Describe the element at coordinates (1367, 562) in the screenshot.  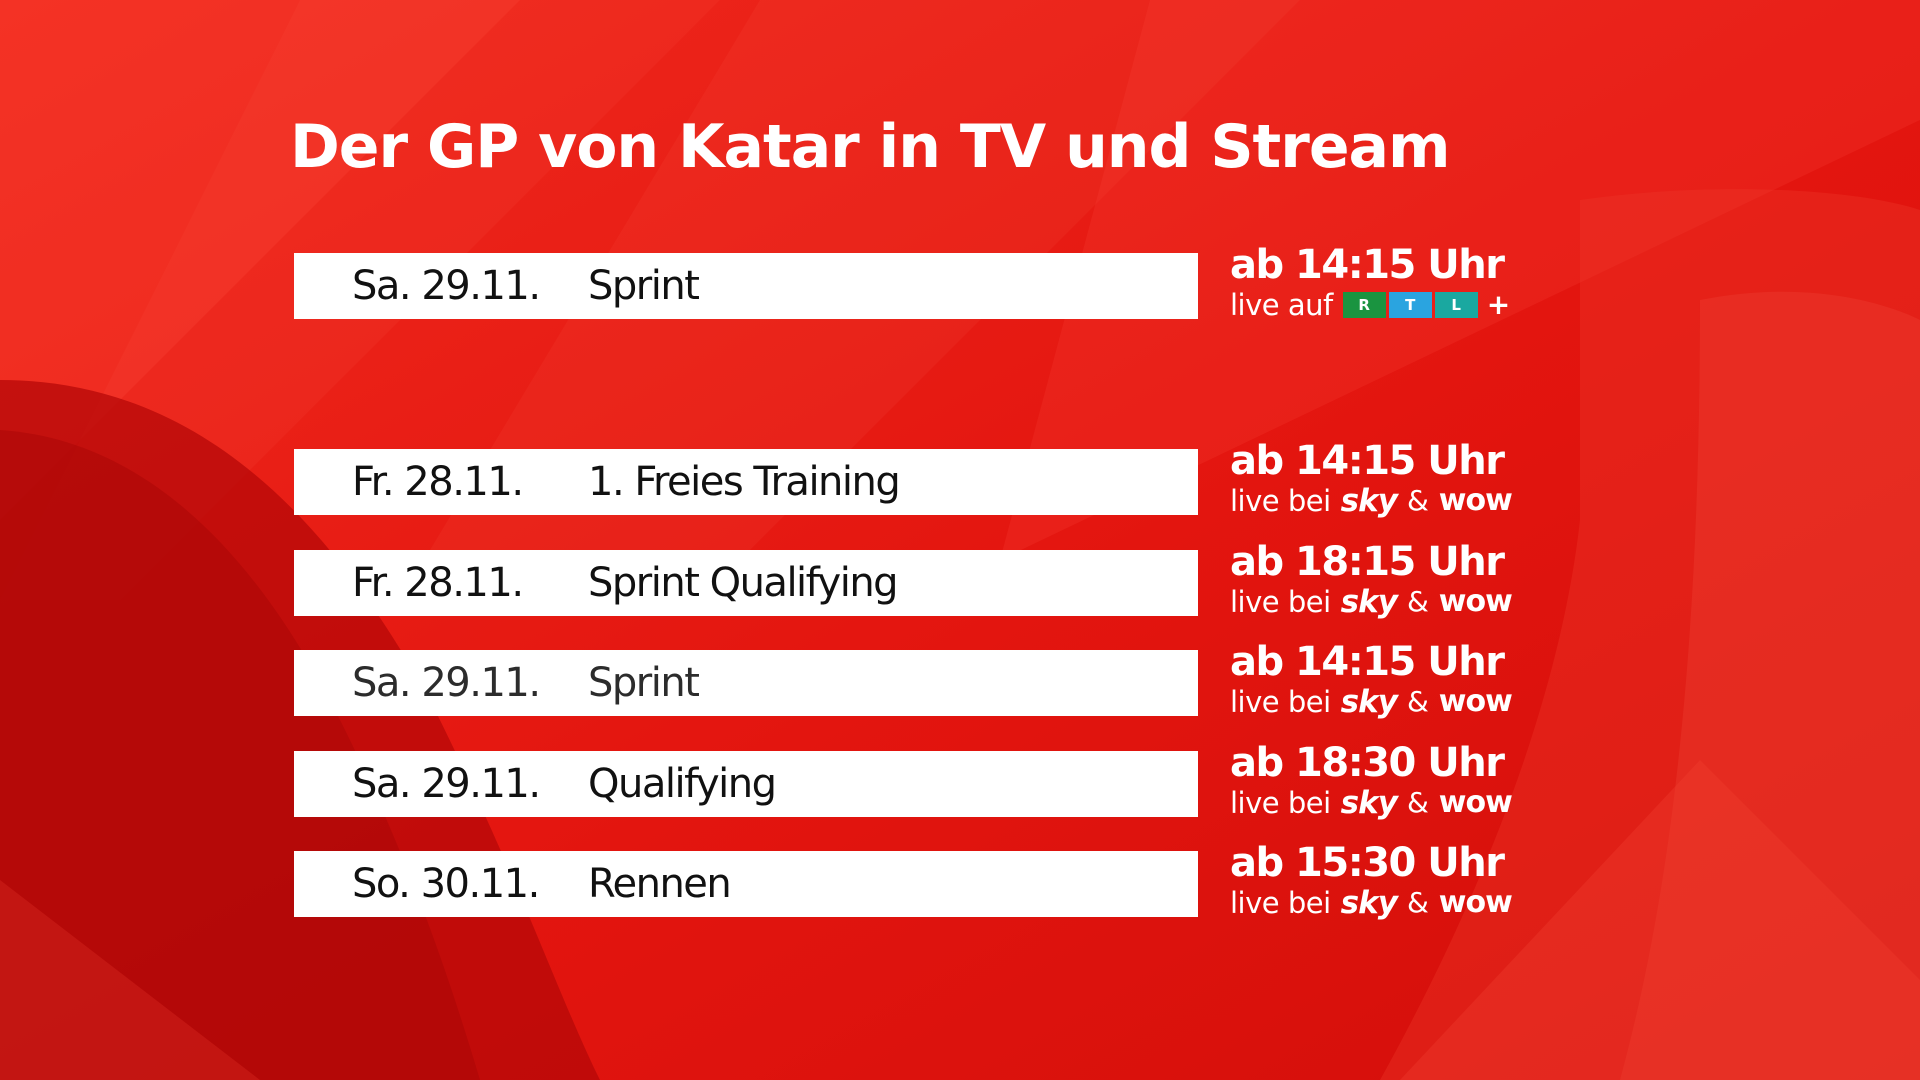
I see `schedule-time: ab 18:15 Uhr` at that location.